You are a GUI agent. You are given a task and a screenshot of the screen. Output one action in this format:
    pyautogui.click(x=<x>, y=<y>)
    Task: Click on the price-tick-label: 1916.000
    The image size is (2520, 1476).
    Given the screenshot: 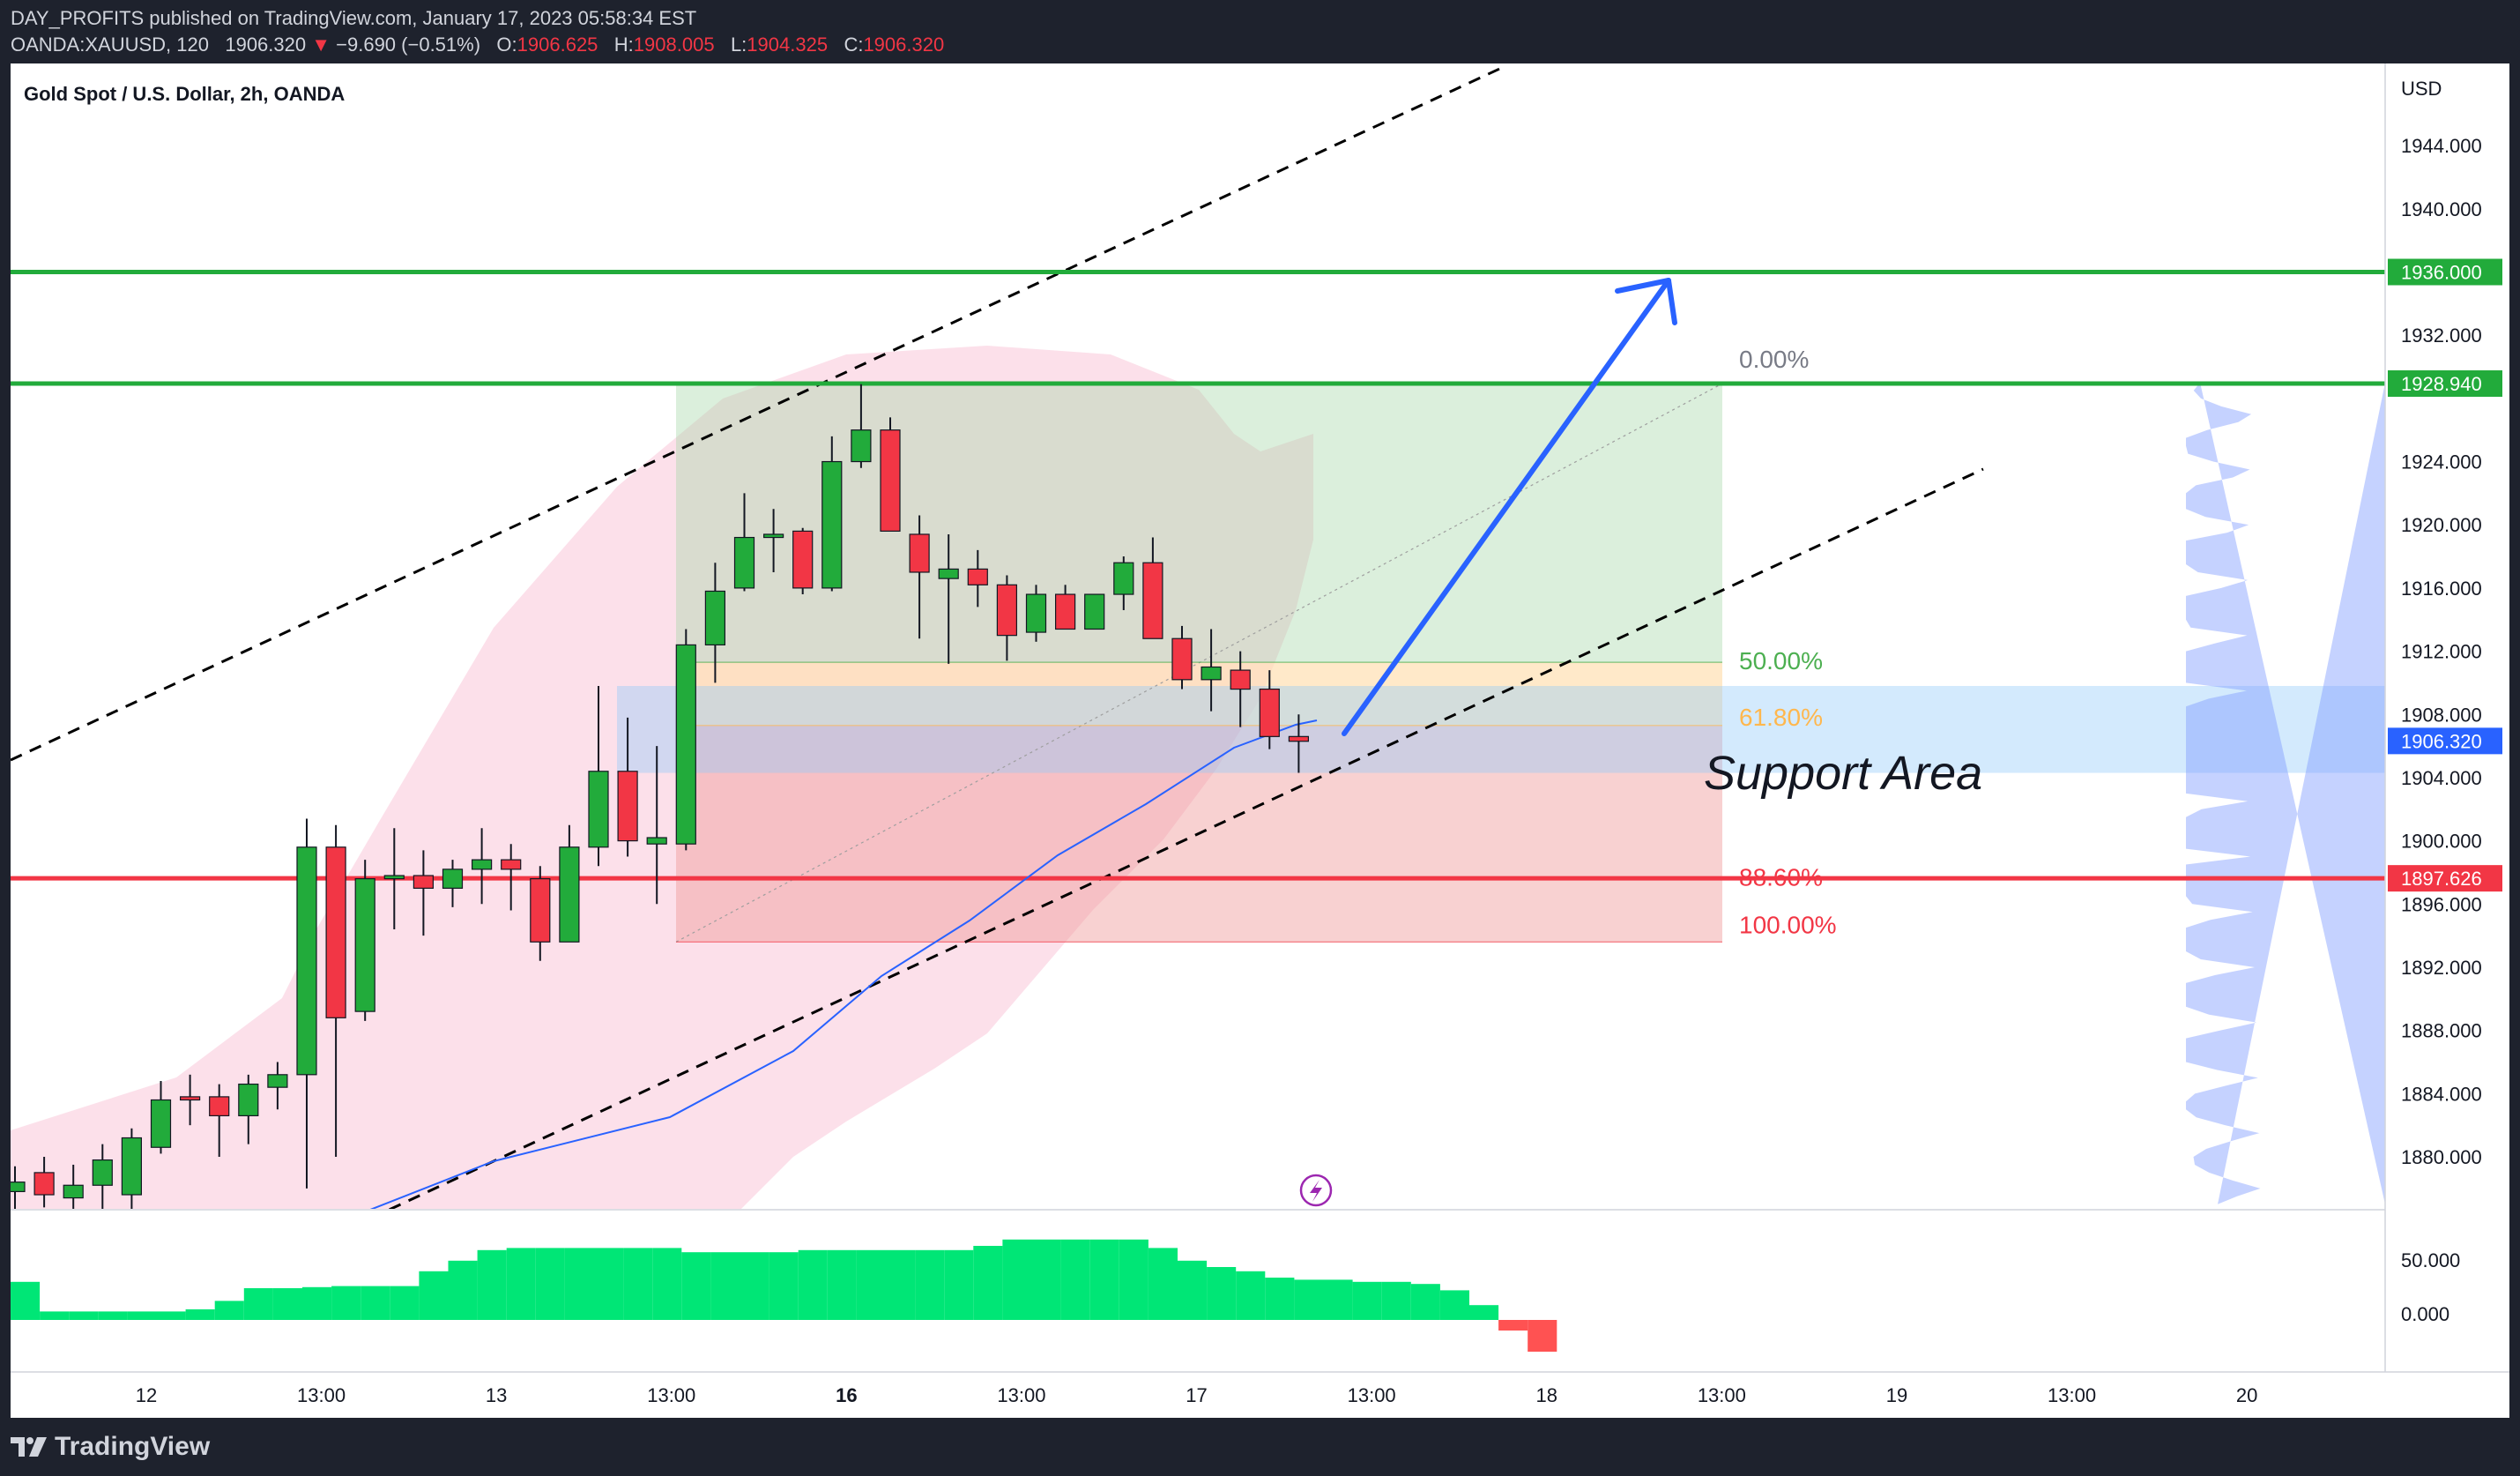 What is the action you would take?
    pyautogui.click(x=2441, y=589)
    